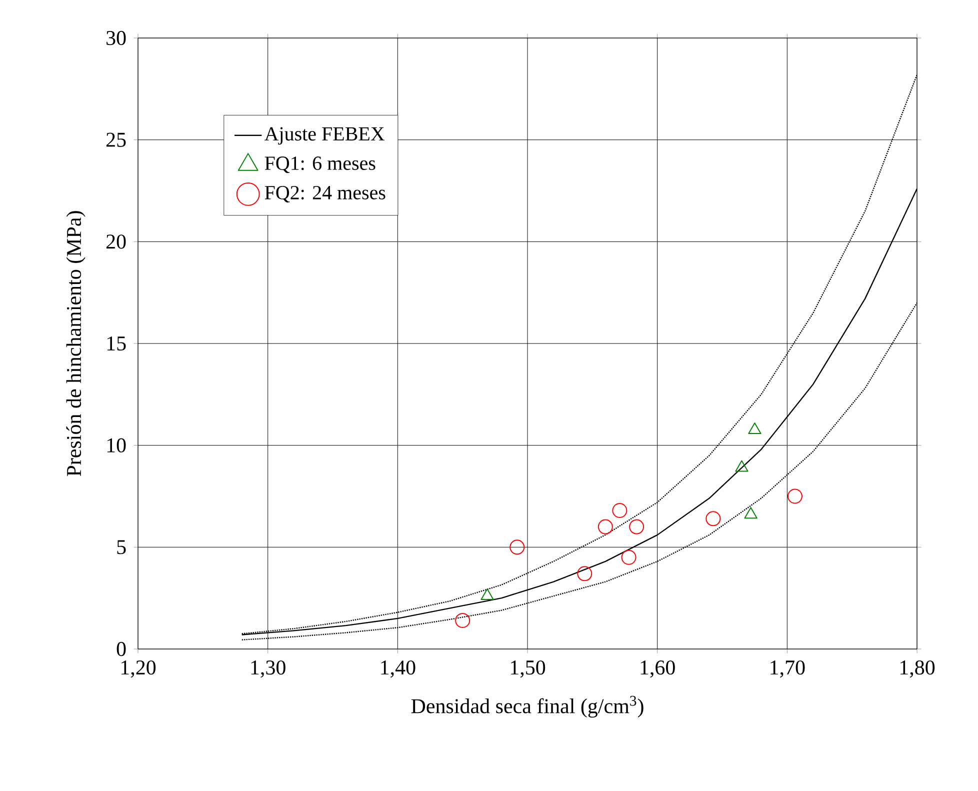  I want to click on x-tick-label: 1,80, so click(917, 669).